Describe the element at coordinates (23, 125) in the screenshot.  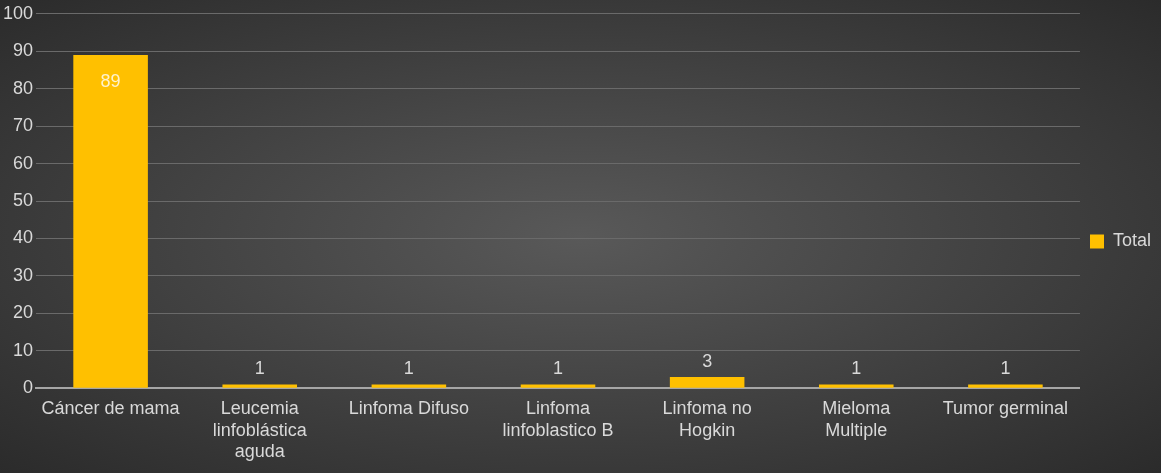
I see `y-tick-label: 70` at that location.